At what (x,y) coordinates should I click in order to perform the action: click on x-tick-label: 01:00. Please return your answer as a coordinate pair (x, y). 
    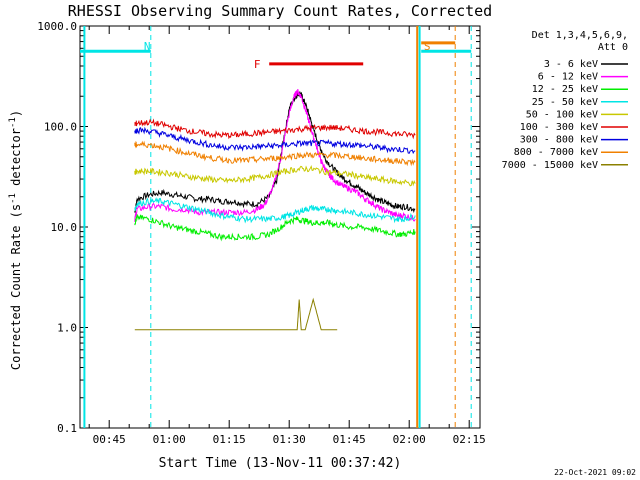
    Looking at the image, I should click on (169, 439).